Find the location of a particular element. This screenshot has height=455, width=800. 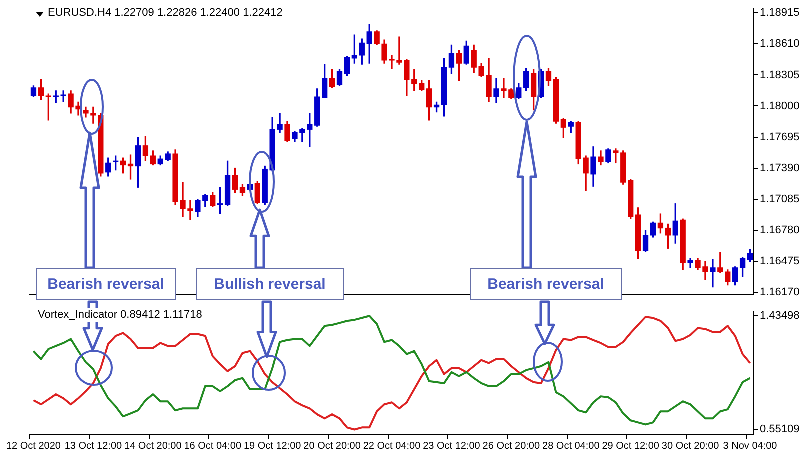

y-tick-label: 1.18000 is located at coordinates (780, 106).